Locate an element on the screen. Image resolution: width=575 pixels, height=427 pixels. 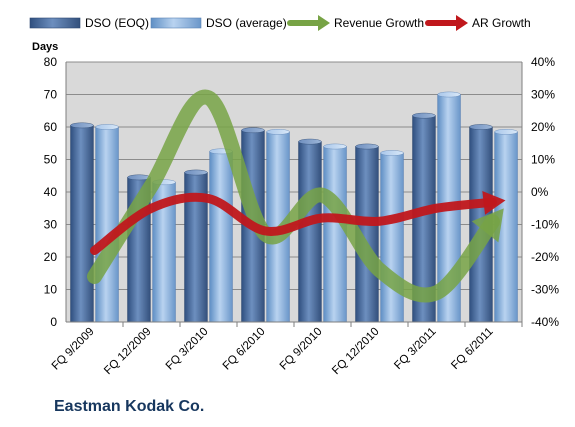
x-tick-label: FQ 3/2010 is located at coordinates (187, 349).